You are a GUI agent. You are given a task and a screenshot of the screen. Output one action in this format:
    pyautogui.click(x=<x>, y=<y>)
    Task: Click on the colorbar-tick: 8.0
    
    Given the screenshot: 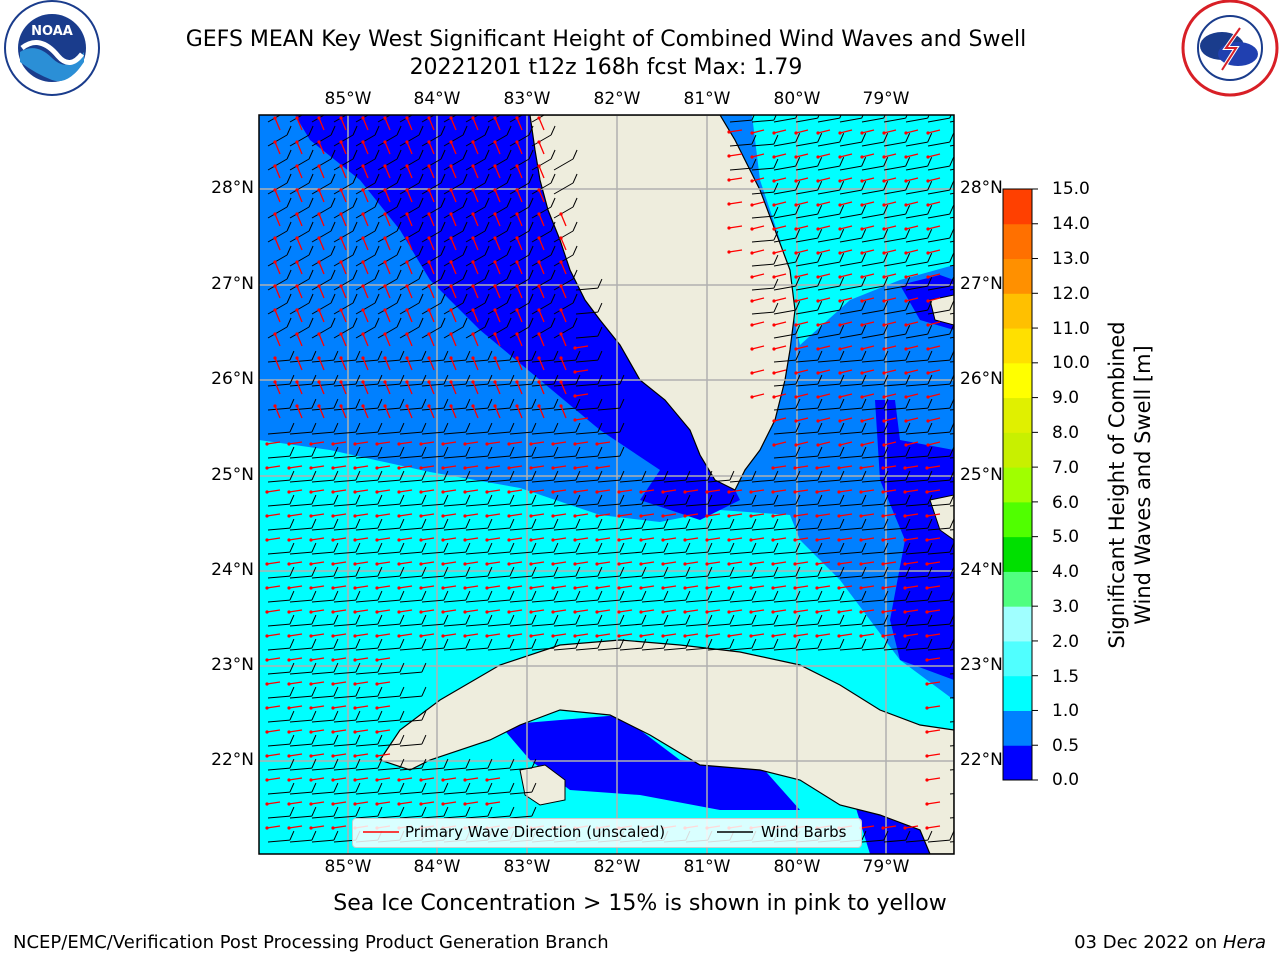 What is the action you would take?
    pyautogui.click(x=1066, y=433)
    